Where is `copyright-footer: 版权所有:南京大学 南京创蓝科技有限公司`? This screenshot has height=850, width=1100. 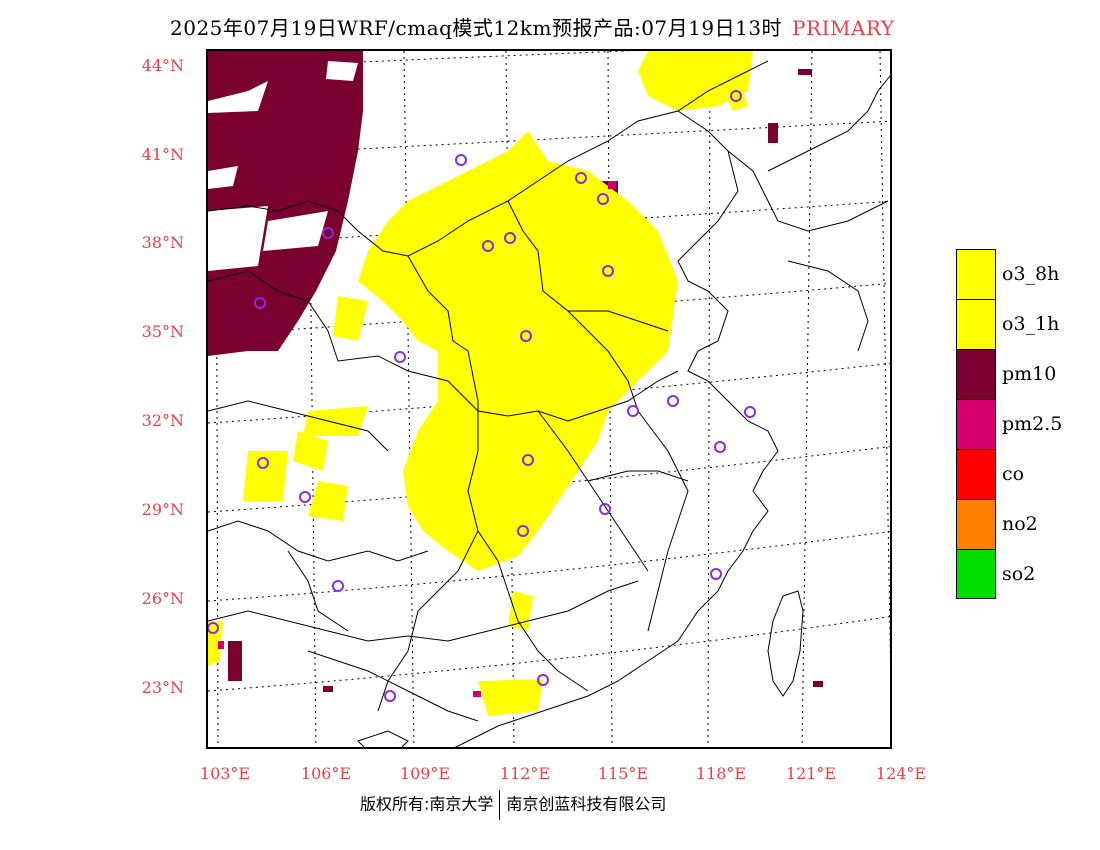
copyright-footer: 版权所有:南京大学 南京创蓝科技有限公司 is located at coordinates (513, 805).